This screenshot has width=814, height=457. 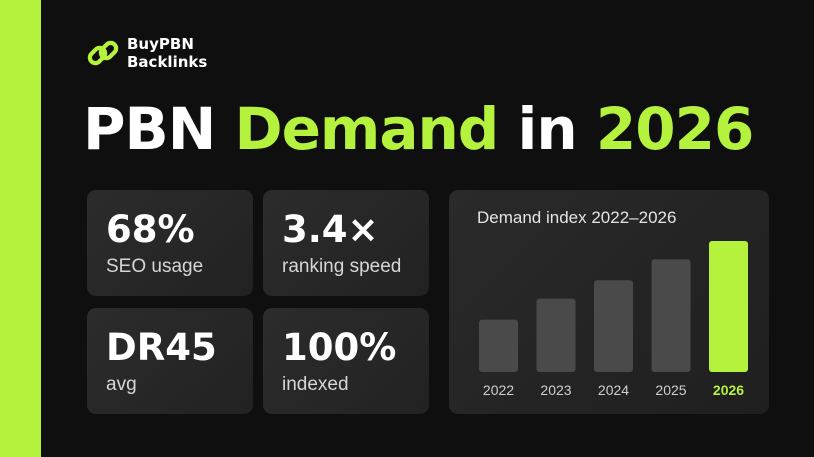 I want to click on brand-name-line2: Backlinks, so click(x=167, y=62).